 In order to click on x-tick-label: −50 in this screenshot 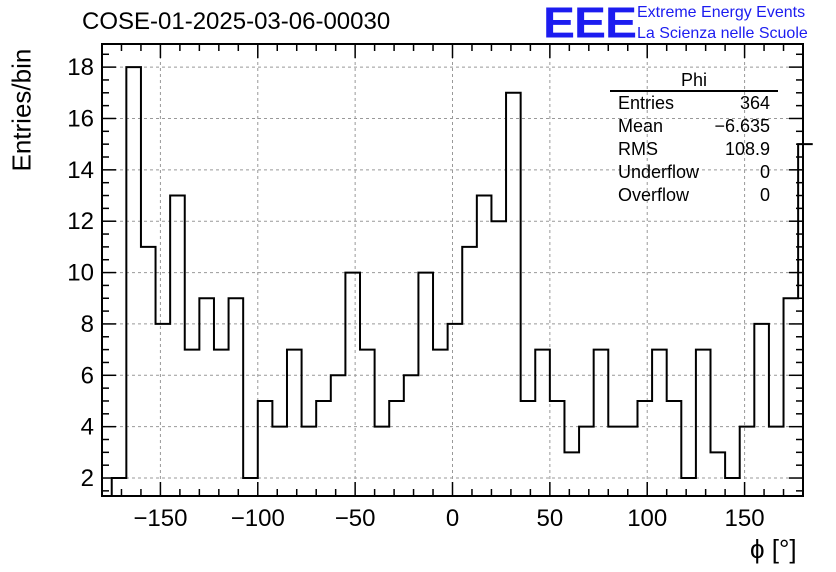, I will do `click(355, 518)`.